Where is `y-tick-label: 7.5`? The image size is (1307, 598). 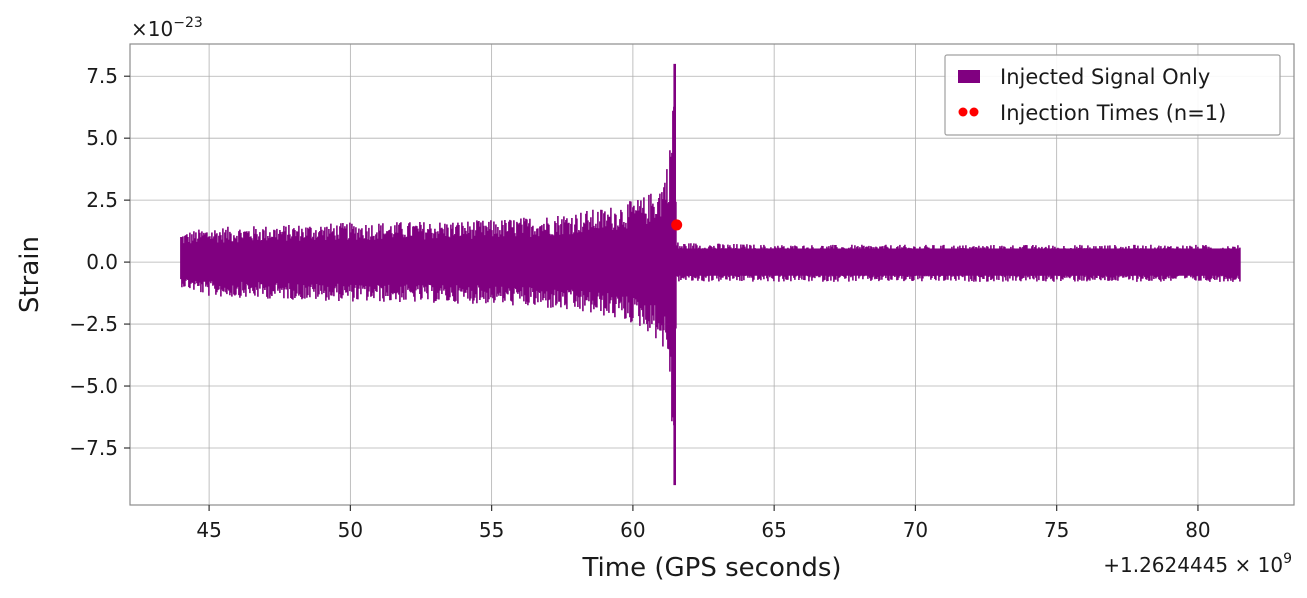
y-tick-label: 7.5 is located at coordinates (102, 76).